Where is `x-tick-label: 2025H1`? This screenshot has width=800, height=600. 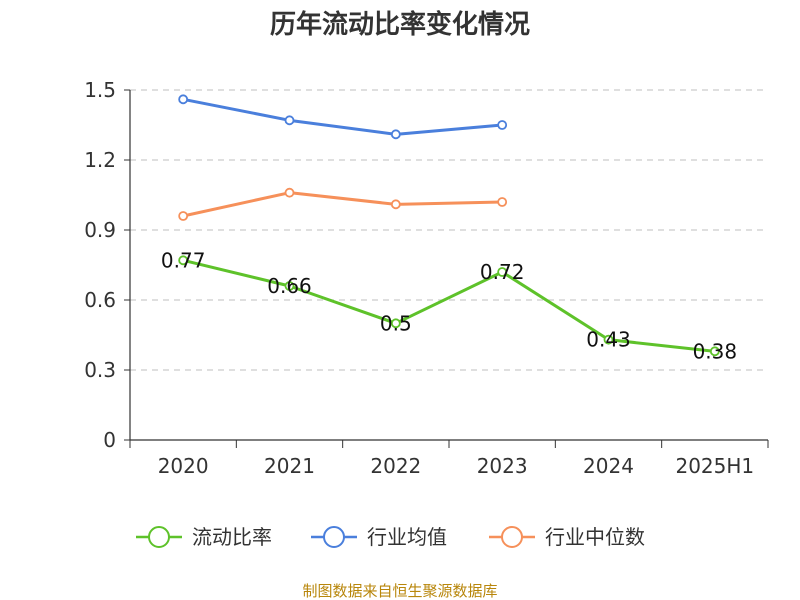 x-tick-label: 2025H1 is located at coordinates (714, 466).